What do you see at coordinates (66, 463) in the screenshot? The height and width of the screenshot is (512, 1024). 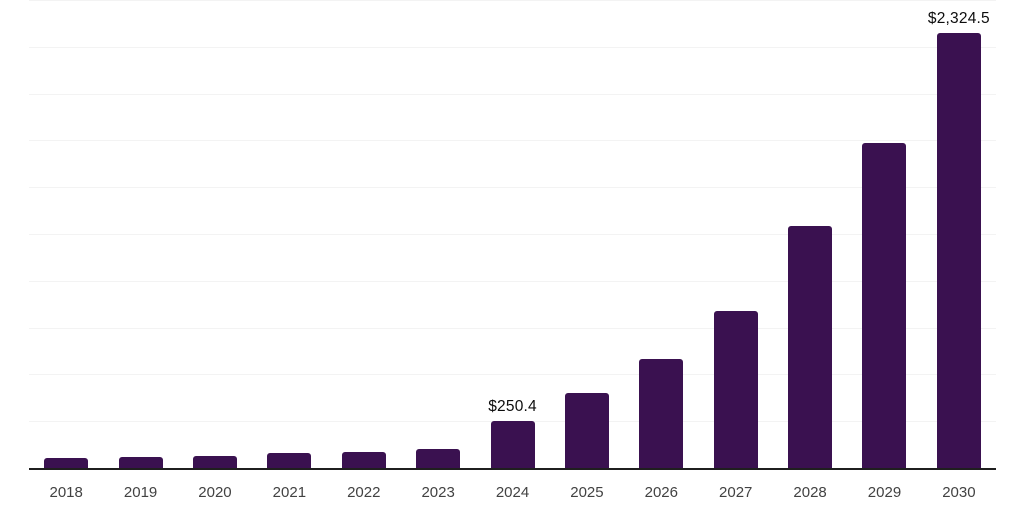 I see `bar-2018` at bounding box center [66, 463].